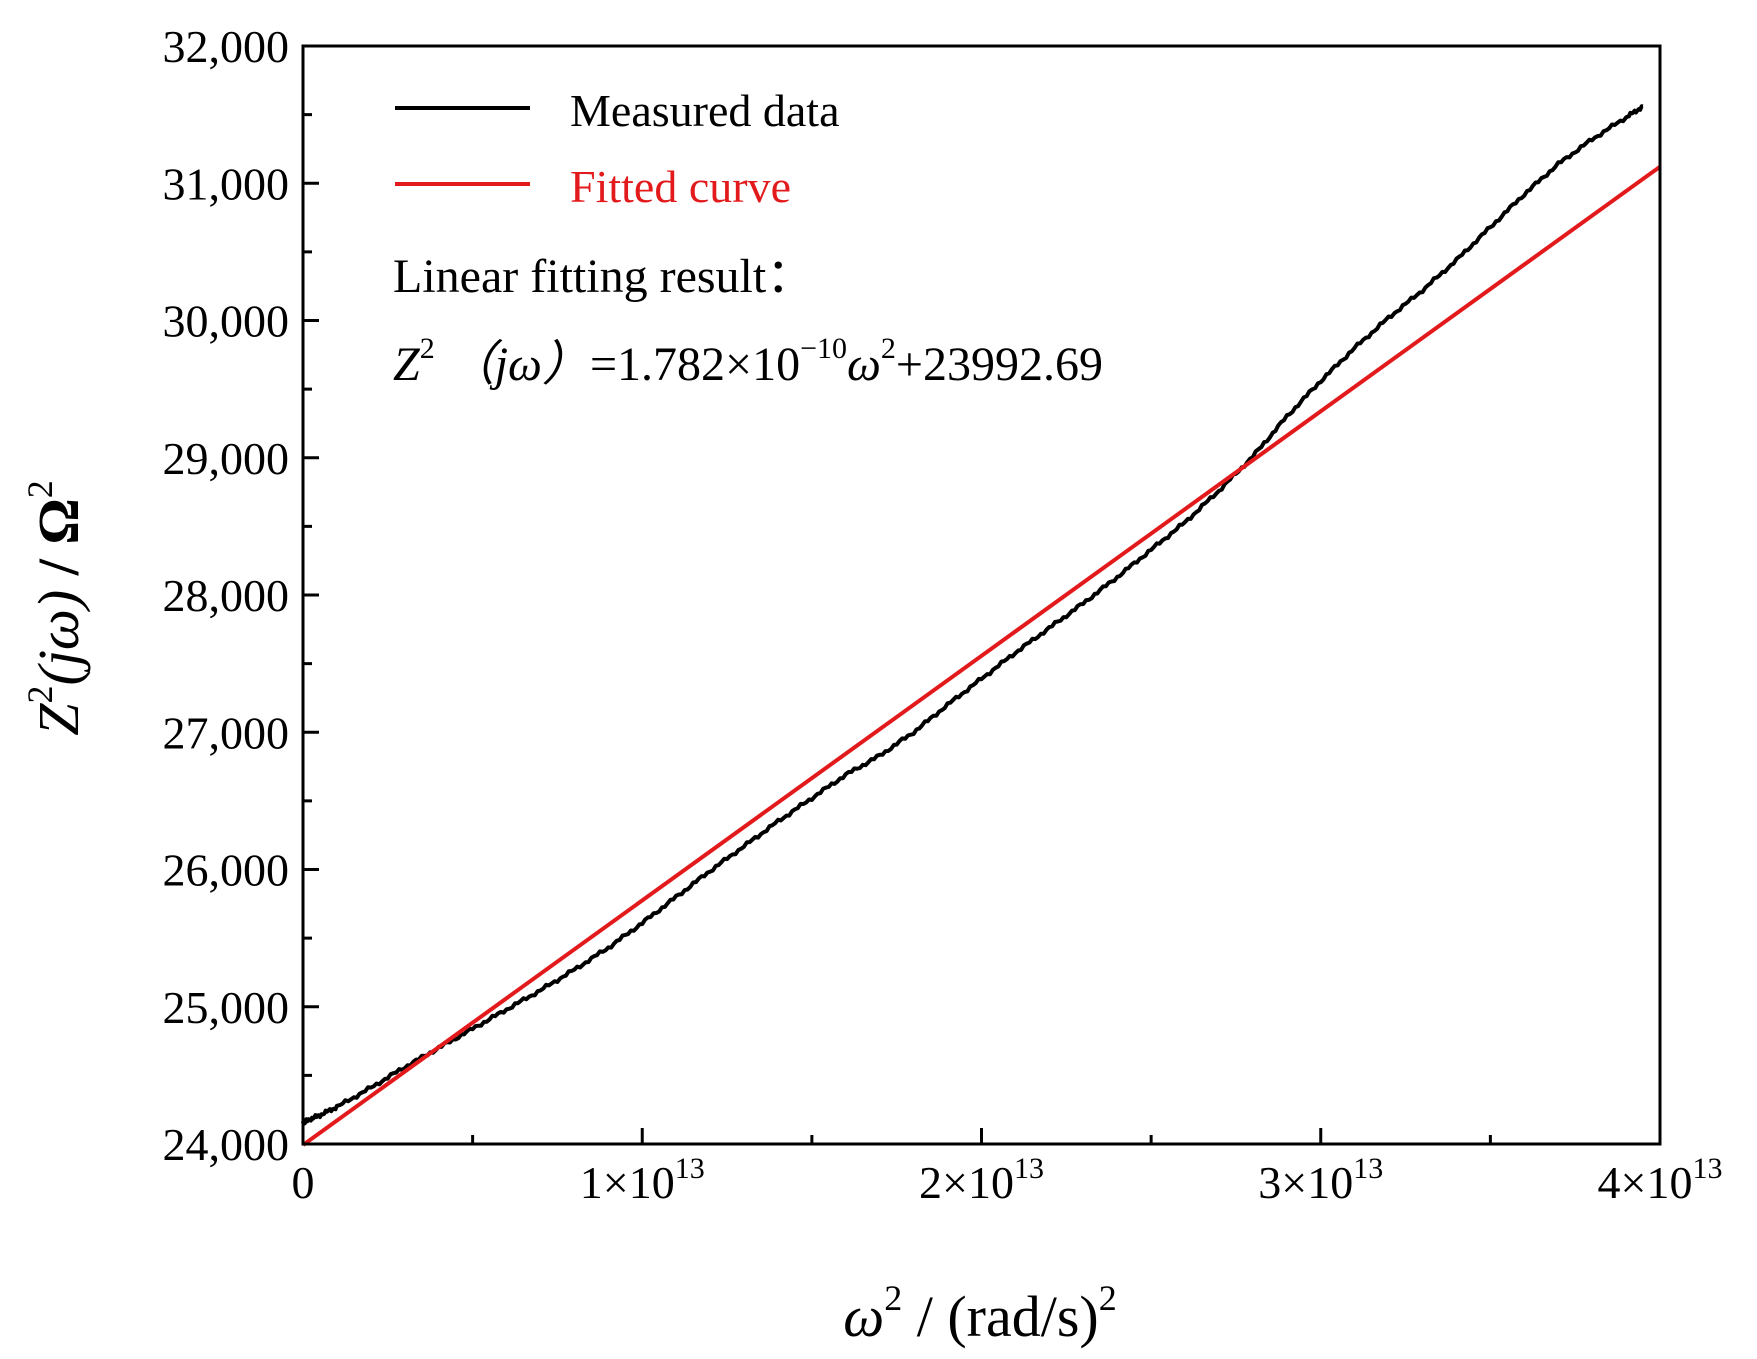 This screenshot has height=1359, width=1757. I want to click on eq-omega: ω, so click(525, 364).